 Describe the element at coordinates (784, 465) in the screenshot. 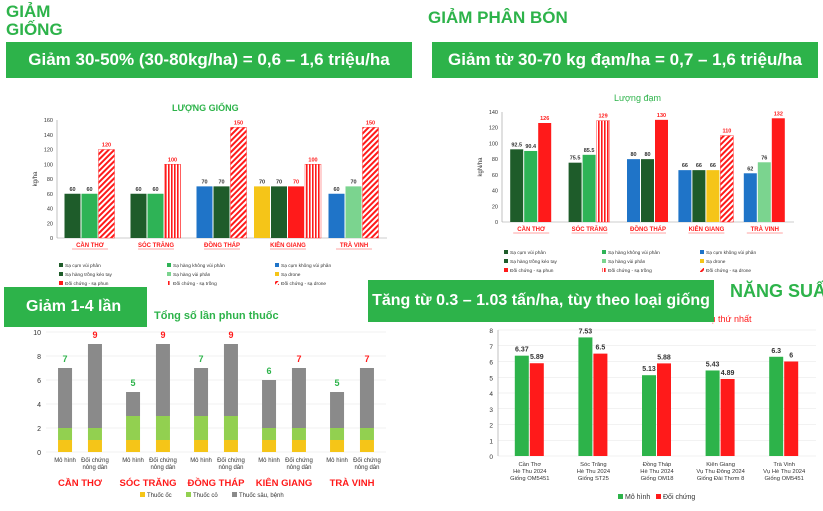

I see `x-category-label: Trà Vinh` at that location.